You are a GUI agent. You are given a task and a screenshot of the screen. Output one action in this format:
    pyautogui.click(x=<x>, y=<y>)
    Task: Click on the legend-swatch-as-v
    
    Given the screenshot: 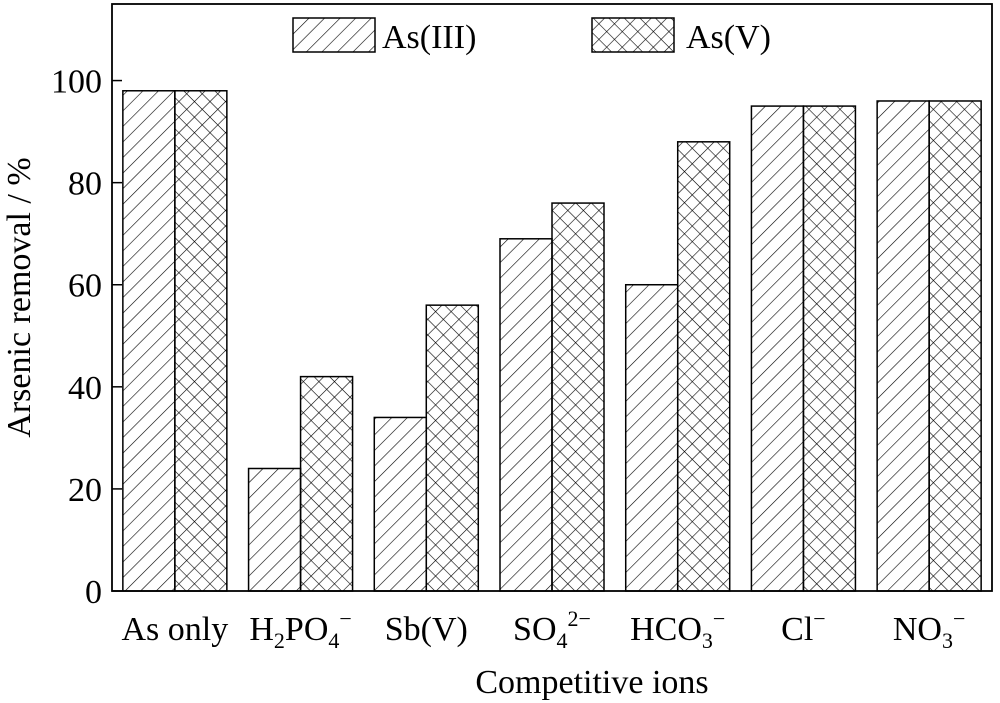 What is the action you would take?
    pyautogui.click(x=633, y=35)
    